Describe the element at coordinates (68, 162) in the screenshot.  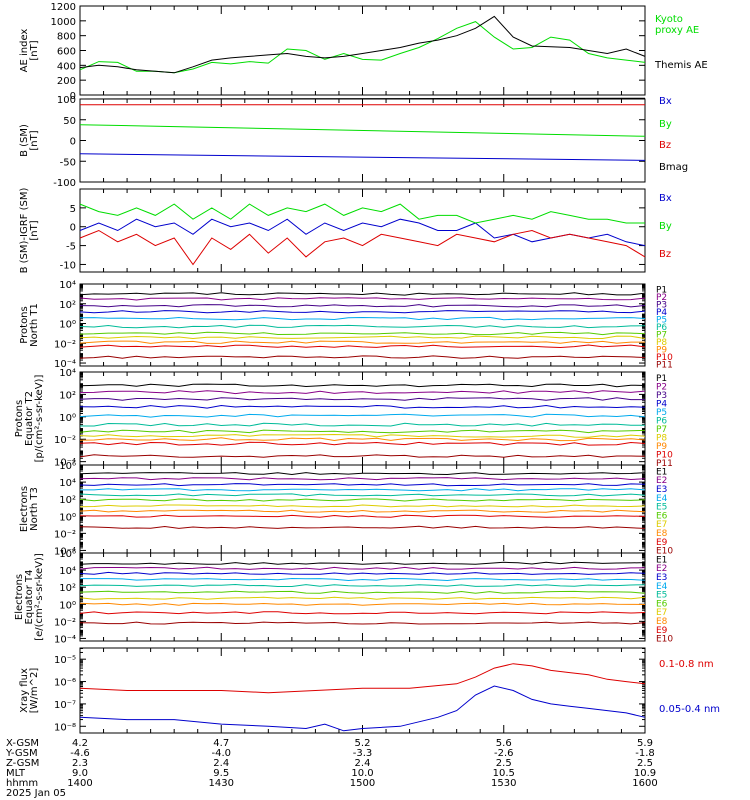
I see `y-tick-label: -50` at that location.